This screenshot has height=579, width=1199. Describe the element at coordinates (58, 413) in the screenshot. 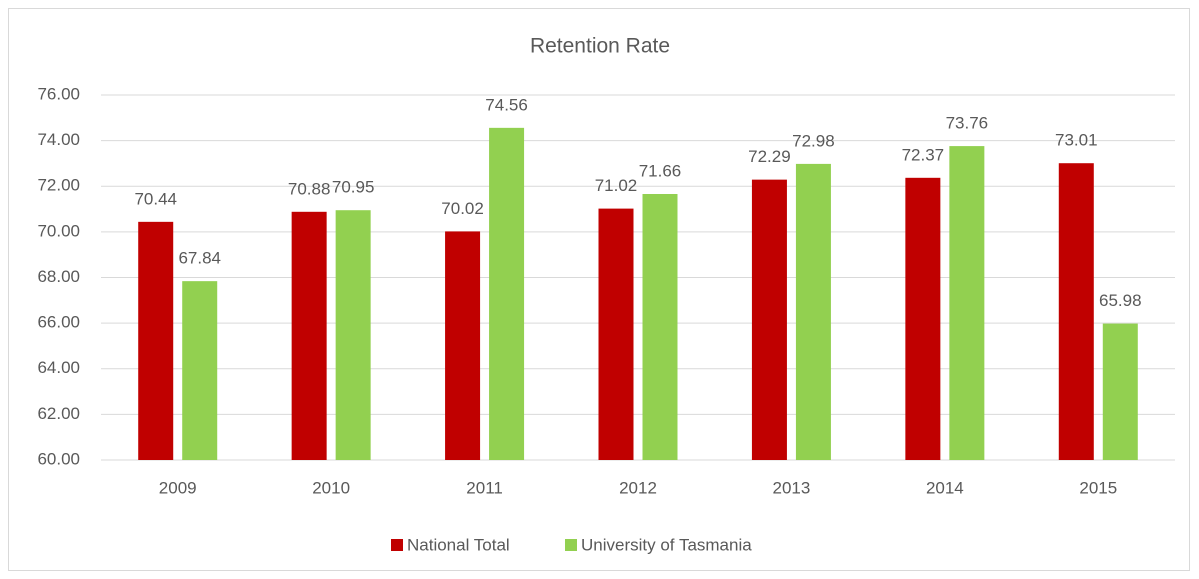

I see `y-tick-label: 62.00` at that location.